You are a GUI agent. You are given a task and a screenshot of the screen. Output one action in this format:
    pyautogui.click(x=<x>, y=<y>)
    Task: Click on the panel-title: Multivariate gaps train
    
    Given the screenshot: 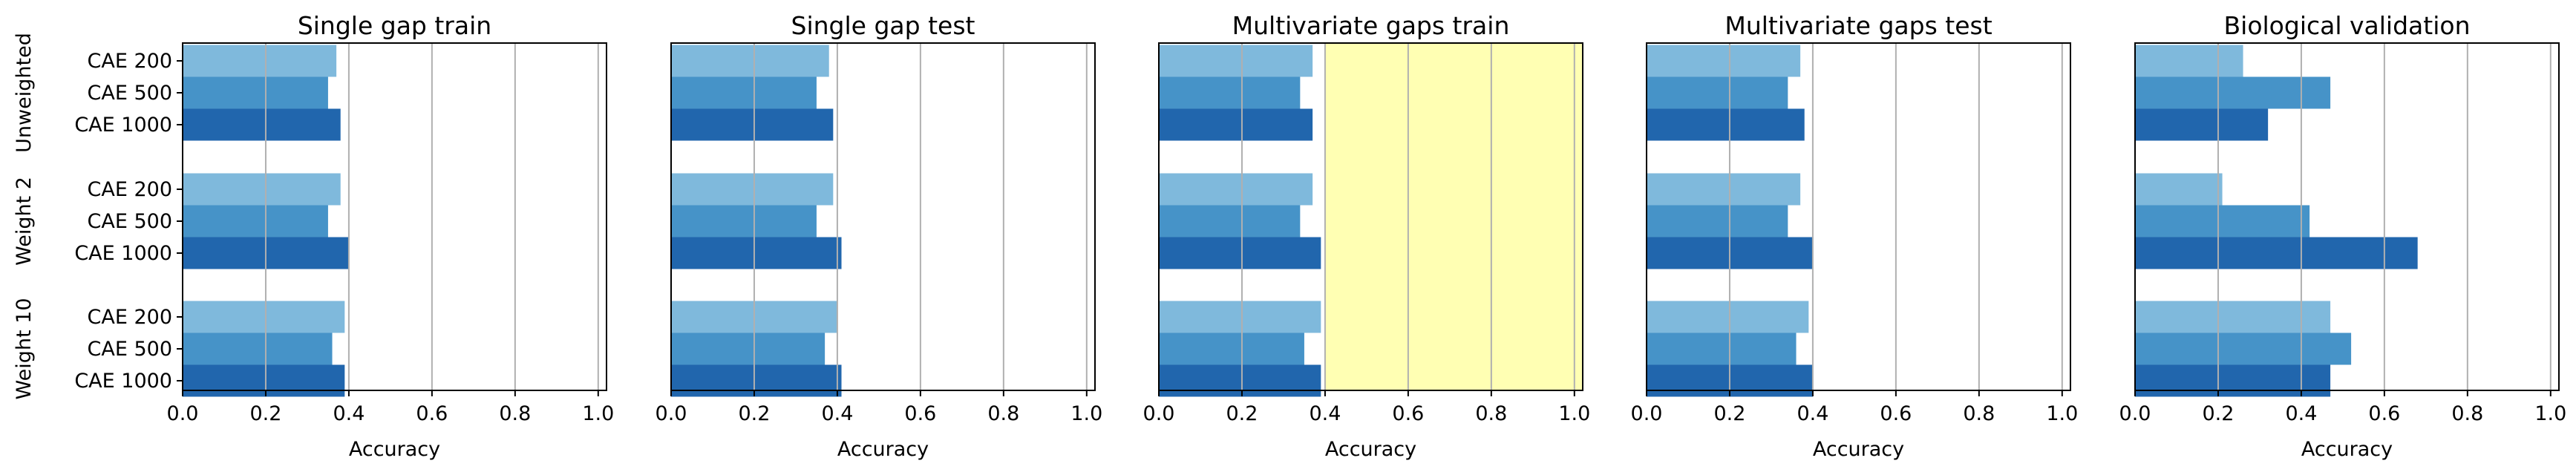 What is the action you would take?
    pyautogui.click(x=1371, y=25)
    